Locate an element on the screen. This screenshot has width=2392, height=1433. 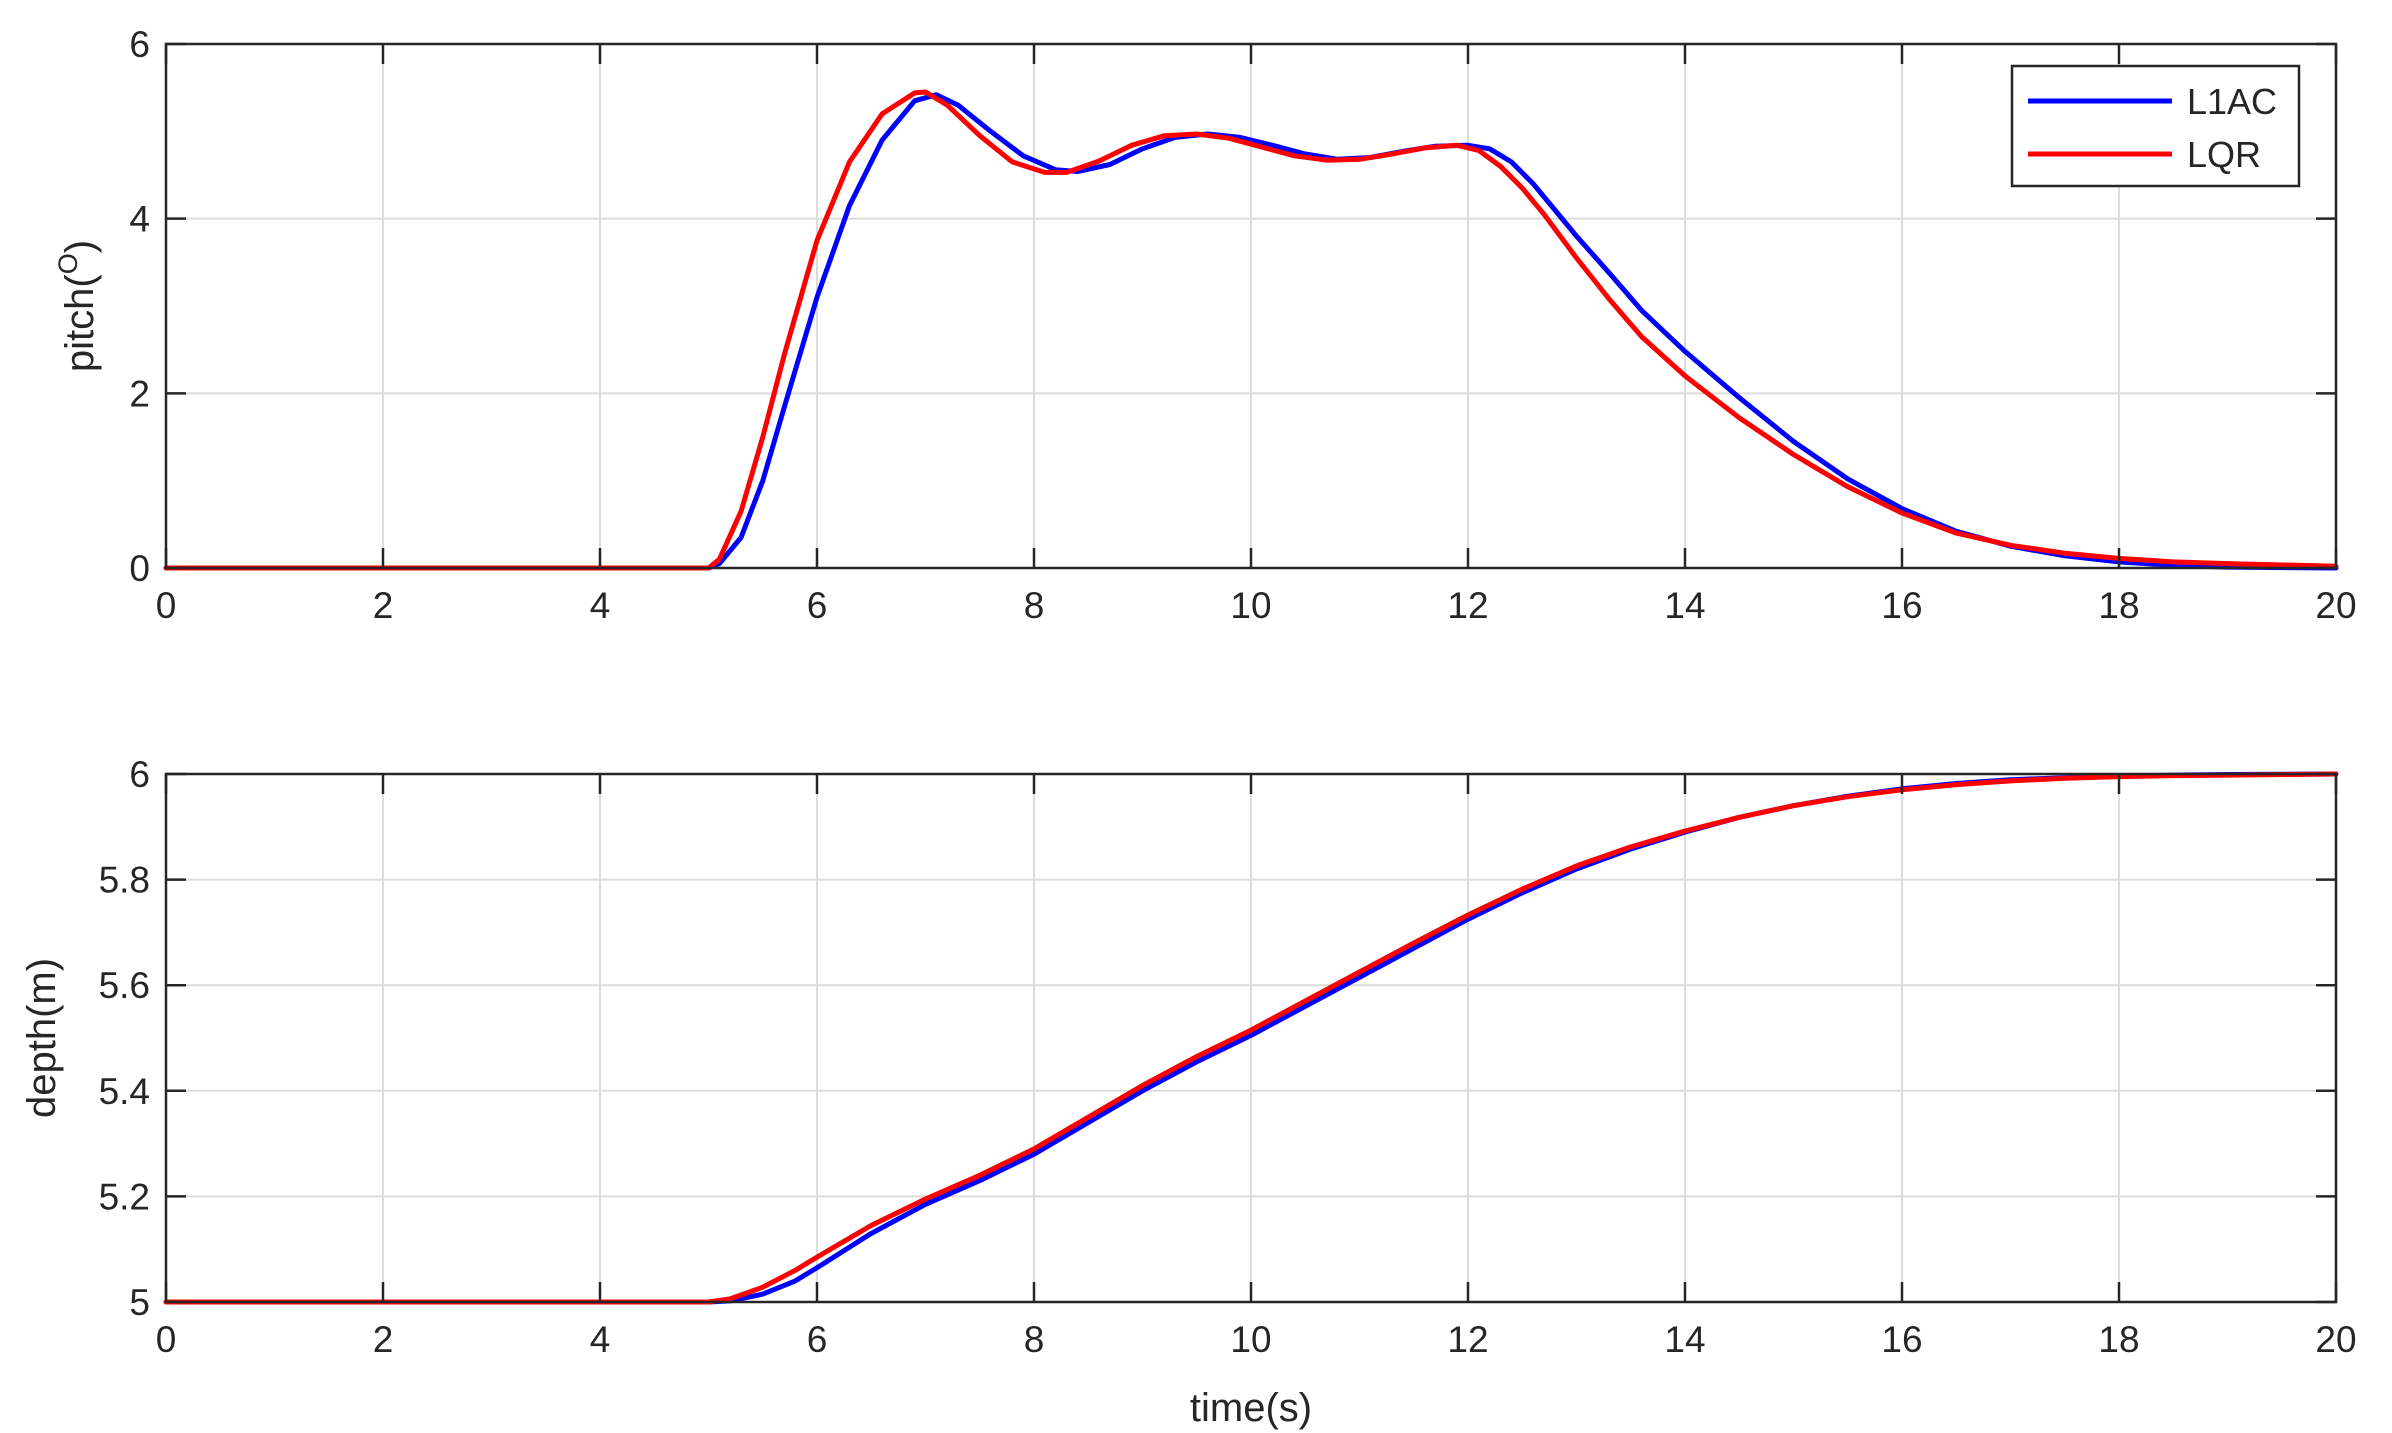
depth-x-tick-label: 10 is located at coordinates (1250, 1339).